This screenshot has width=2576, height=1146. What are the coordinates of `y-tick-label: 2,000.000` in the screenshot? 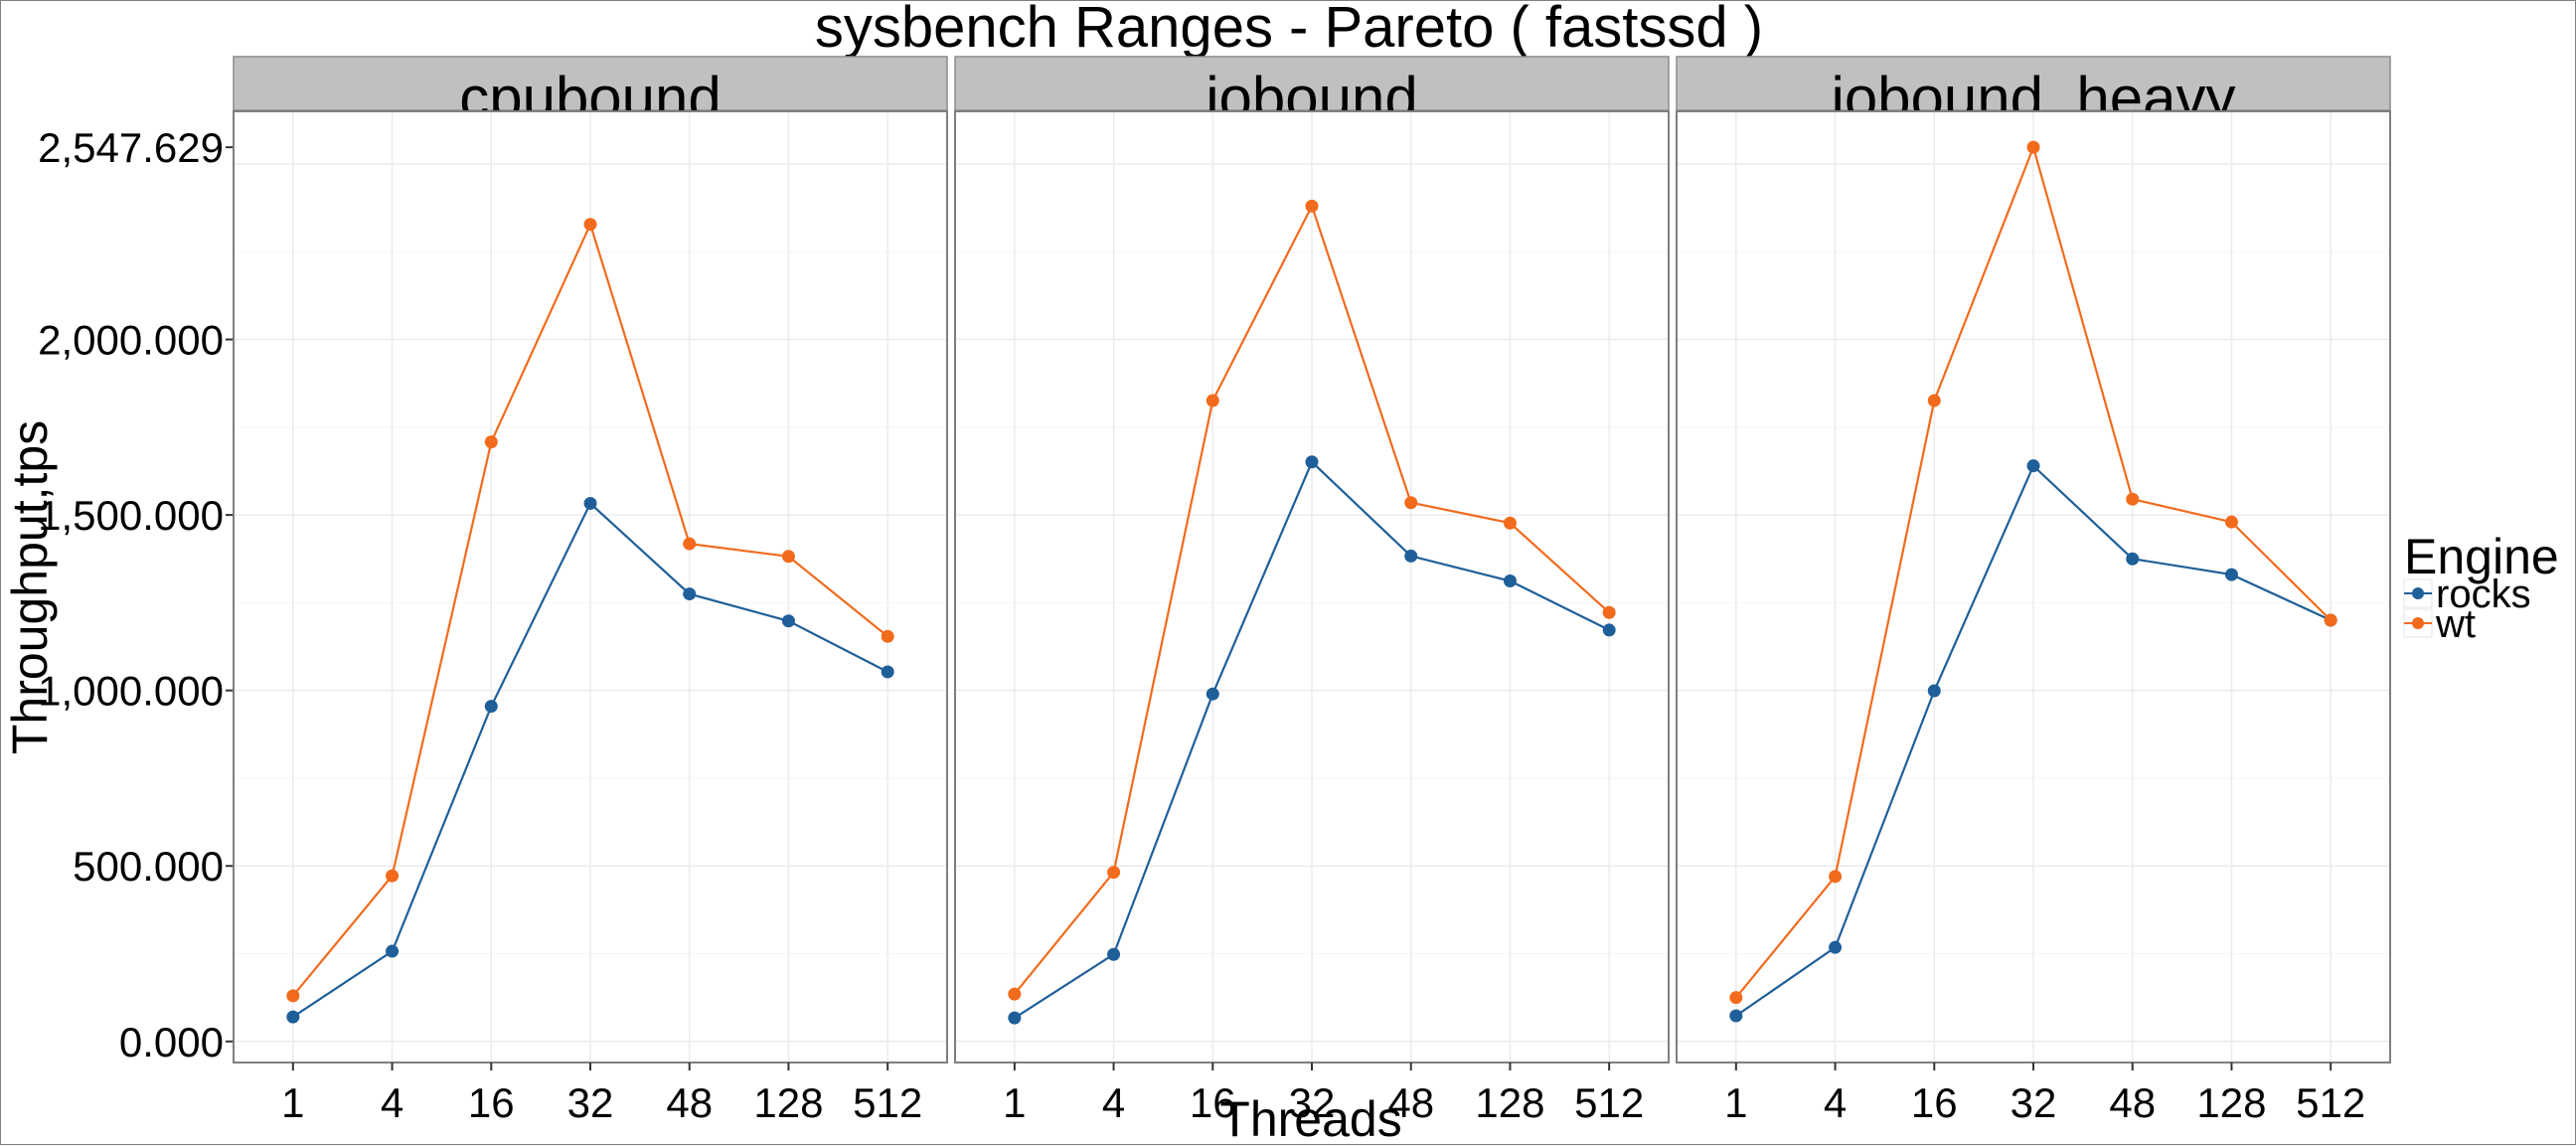 It's located at (131, 341).